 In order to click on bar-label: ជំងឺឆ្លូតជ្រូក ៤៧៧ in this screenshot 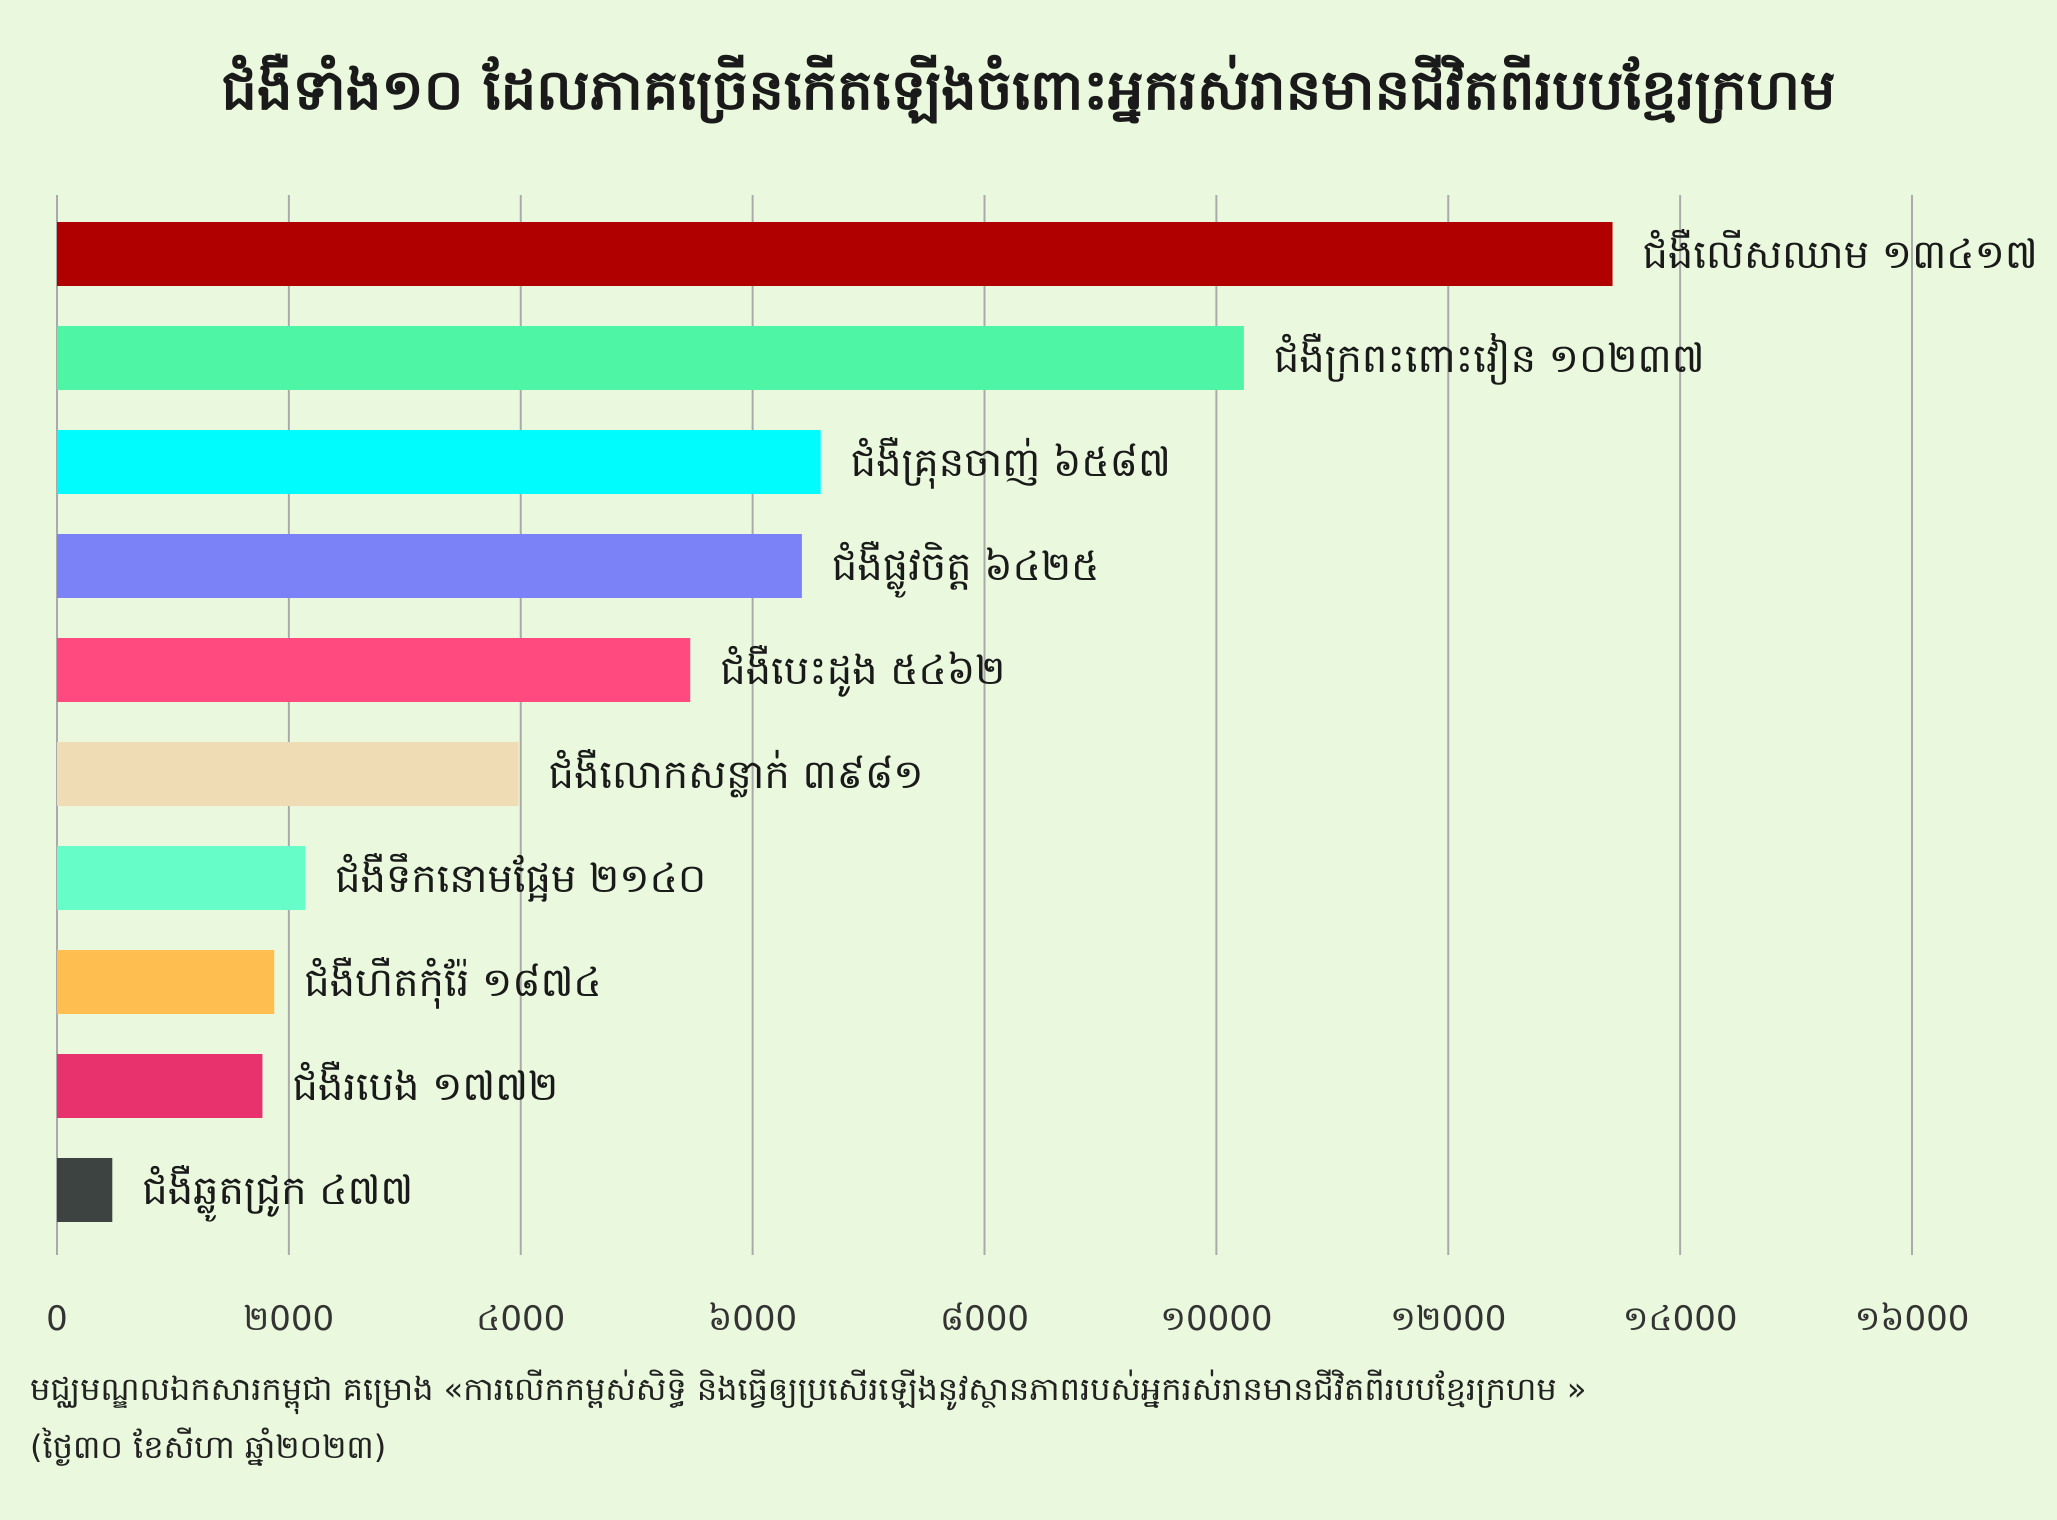, I will do `click(277, 1193)`.